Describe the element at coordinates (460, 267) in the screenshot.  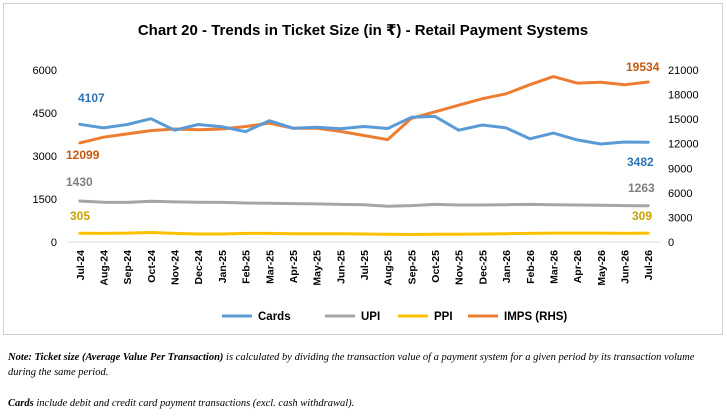
I see `x-tick-label: Nov-25` at that location.